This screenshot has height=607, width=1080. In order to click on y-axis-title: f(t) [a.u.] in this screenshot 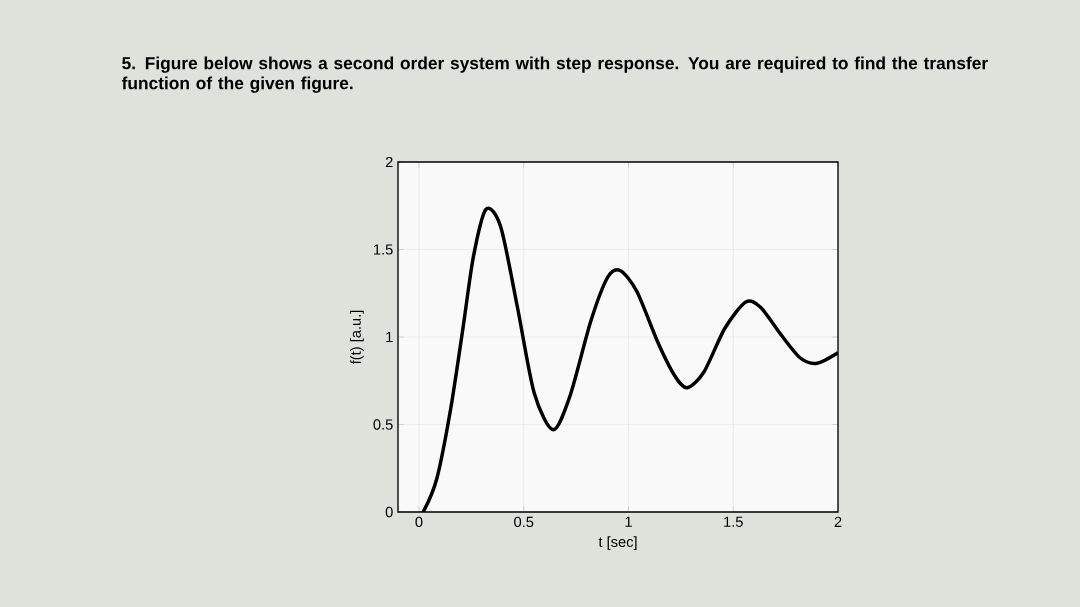, I will do `click(357, 337)`.